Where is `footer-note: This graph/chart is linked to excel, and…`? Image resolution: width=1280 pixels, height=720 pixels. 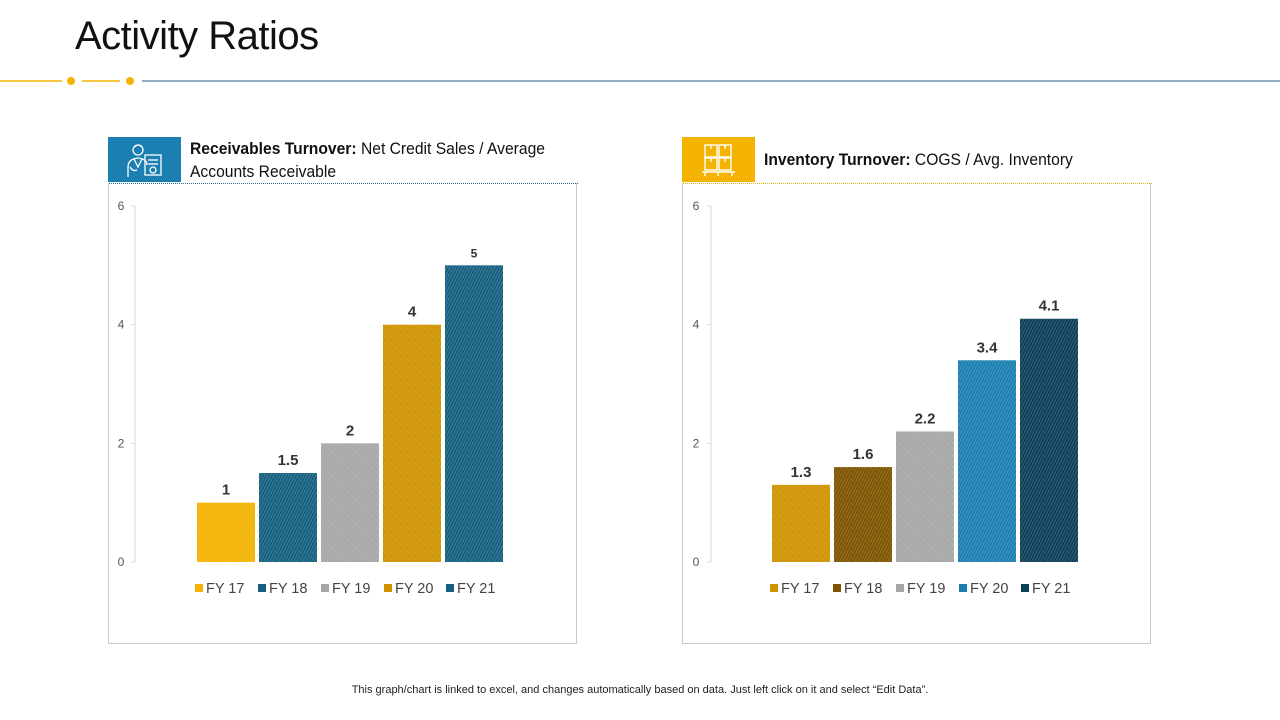
footer-note: This graph/chart is linked to excel, and… is located at coordinates (640, 690).